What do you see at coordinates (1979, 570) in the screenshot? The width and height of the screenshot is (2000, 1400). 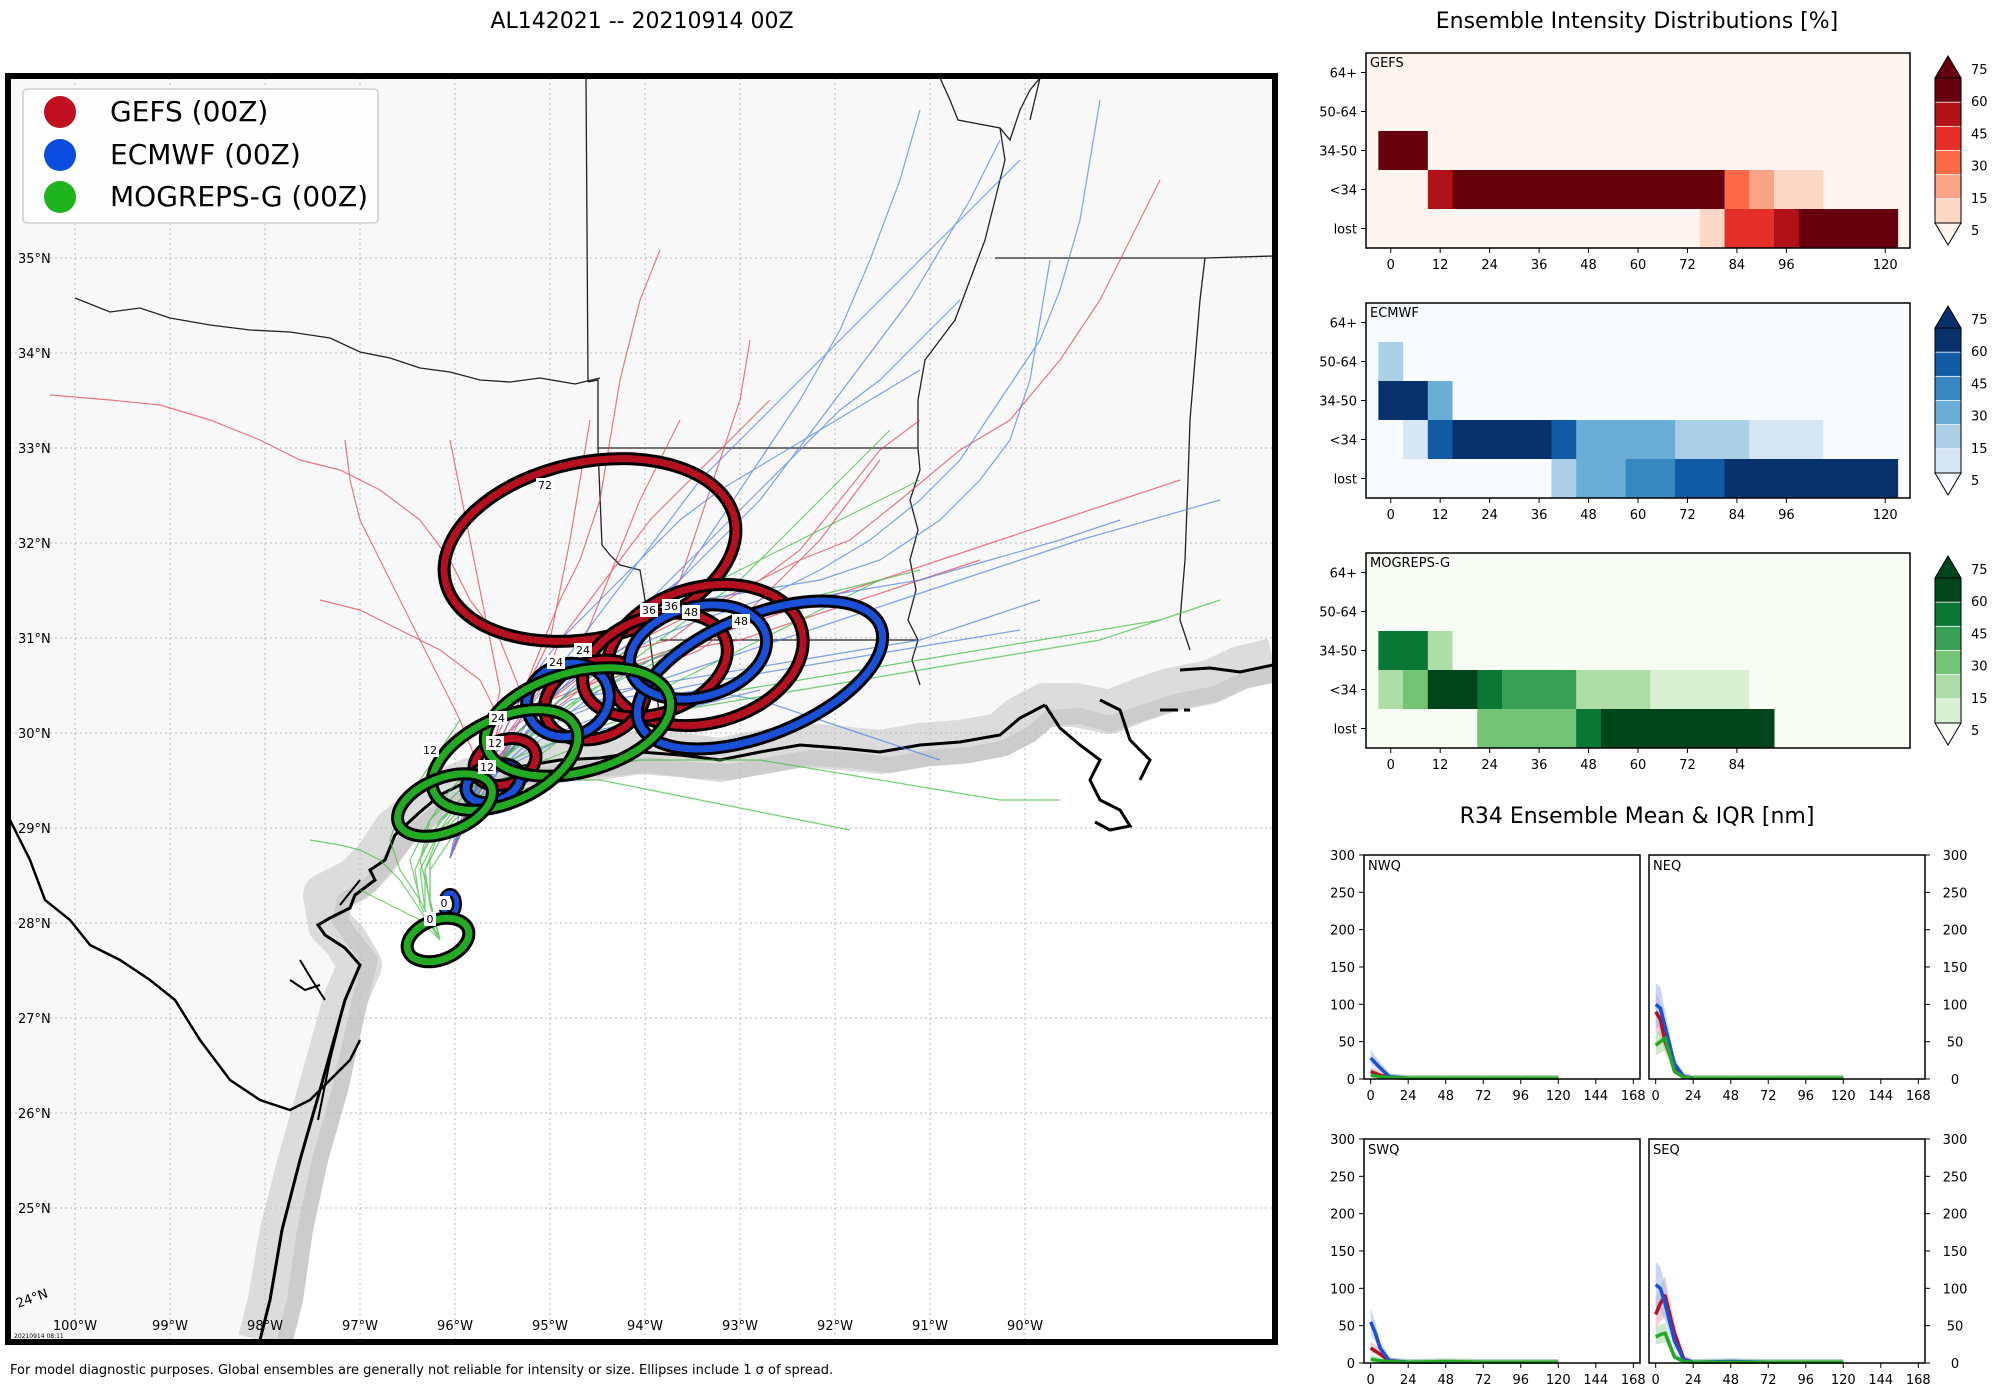 I see `colorbar-tick-label: 75` at bounding box center [1979, 570].